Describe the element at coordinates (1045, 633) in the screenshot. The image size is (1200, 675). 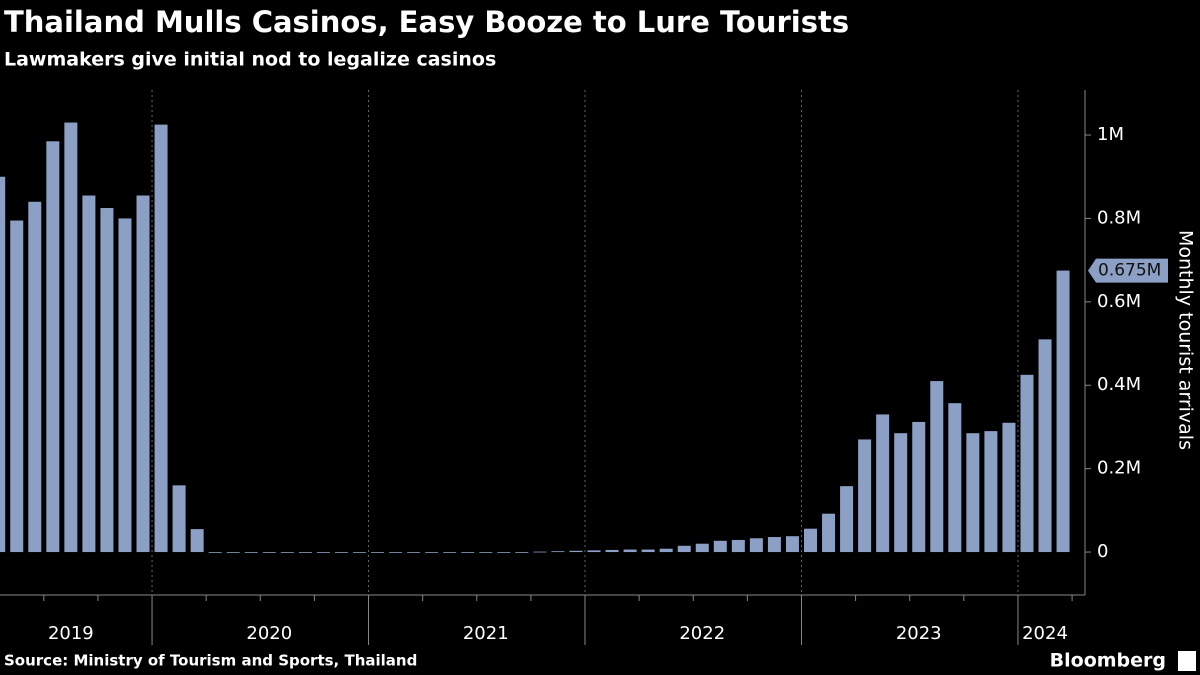
I see `x-tick-label: 2024` at that location.